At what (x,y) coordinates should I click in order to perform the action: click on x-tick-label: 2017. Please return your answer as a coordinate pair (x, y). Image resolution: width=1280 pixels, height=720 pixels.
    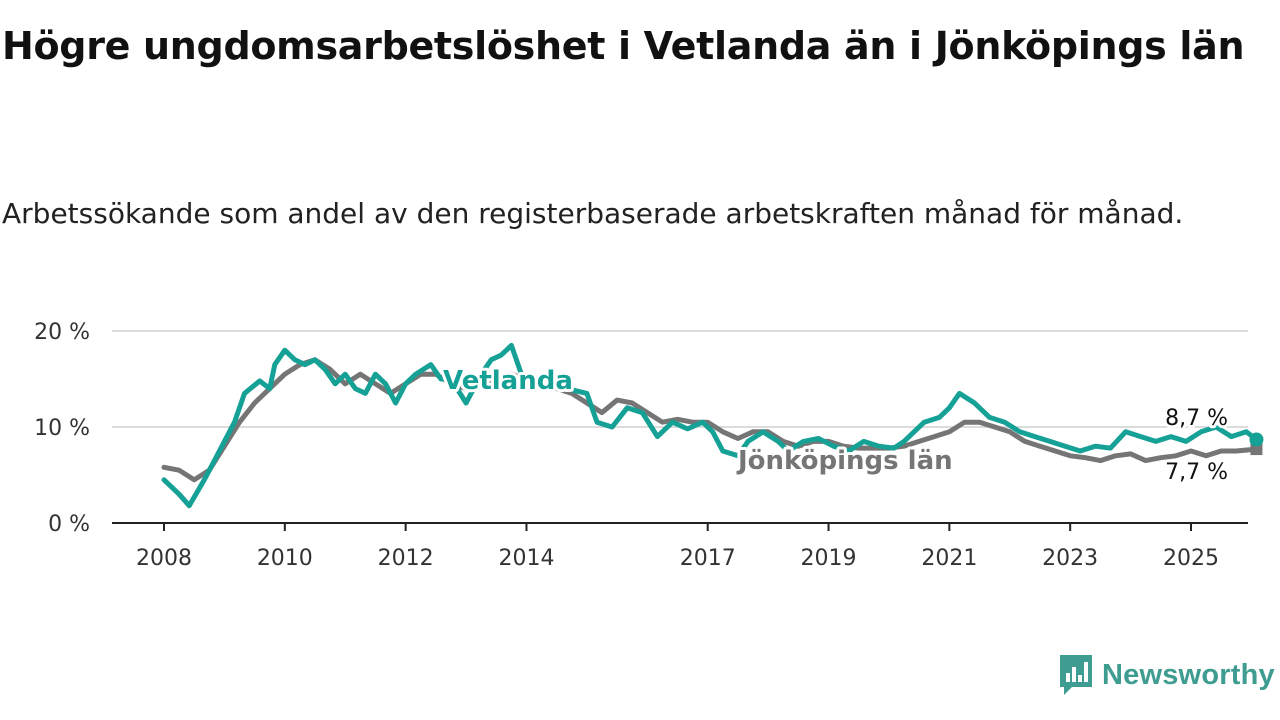
    Looking at the image, I should click on (708, 558).